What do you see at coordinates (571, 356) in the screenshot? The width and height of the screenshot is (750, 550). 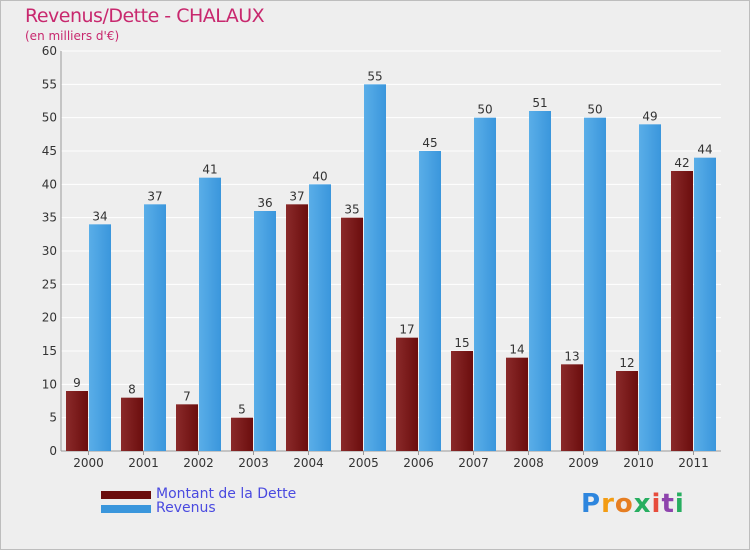 I see `data-label-dette: 13` at bounding box center [571, 356].